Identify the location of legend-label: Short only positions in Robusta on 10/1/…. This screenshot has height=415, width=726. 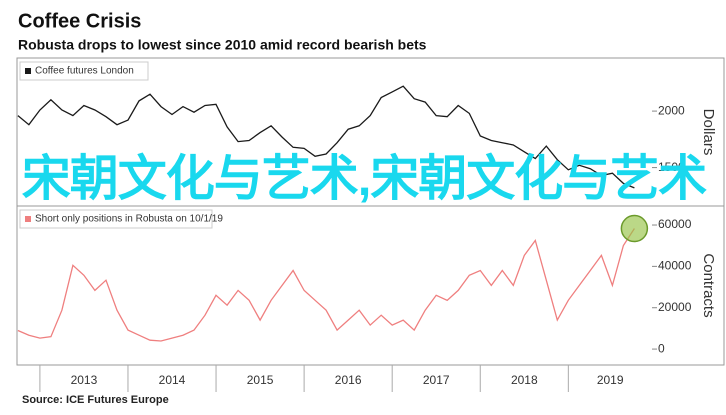
(129, 219).